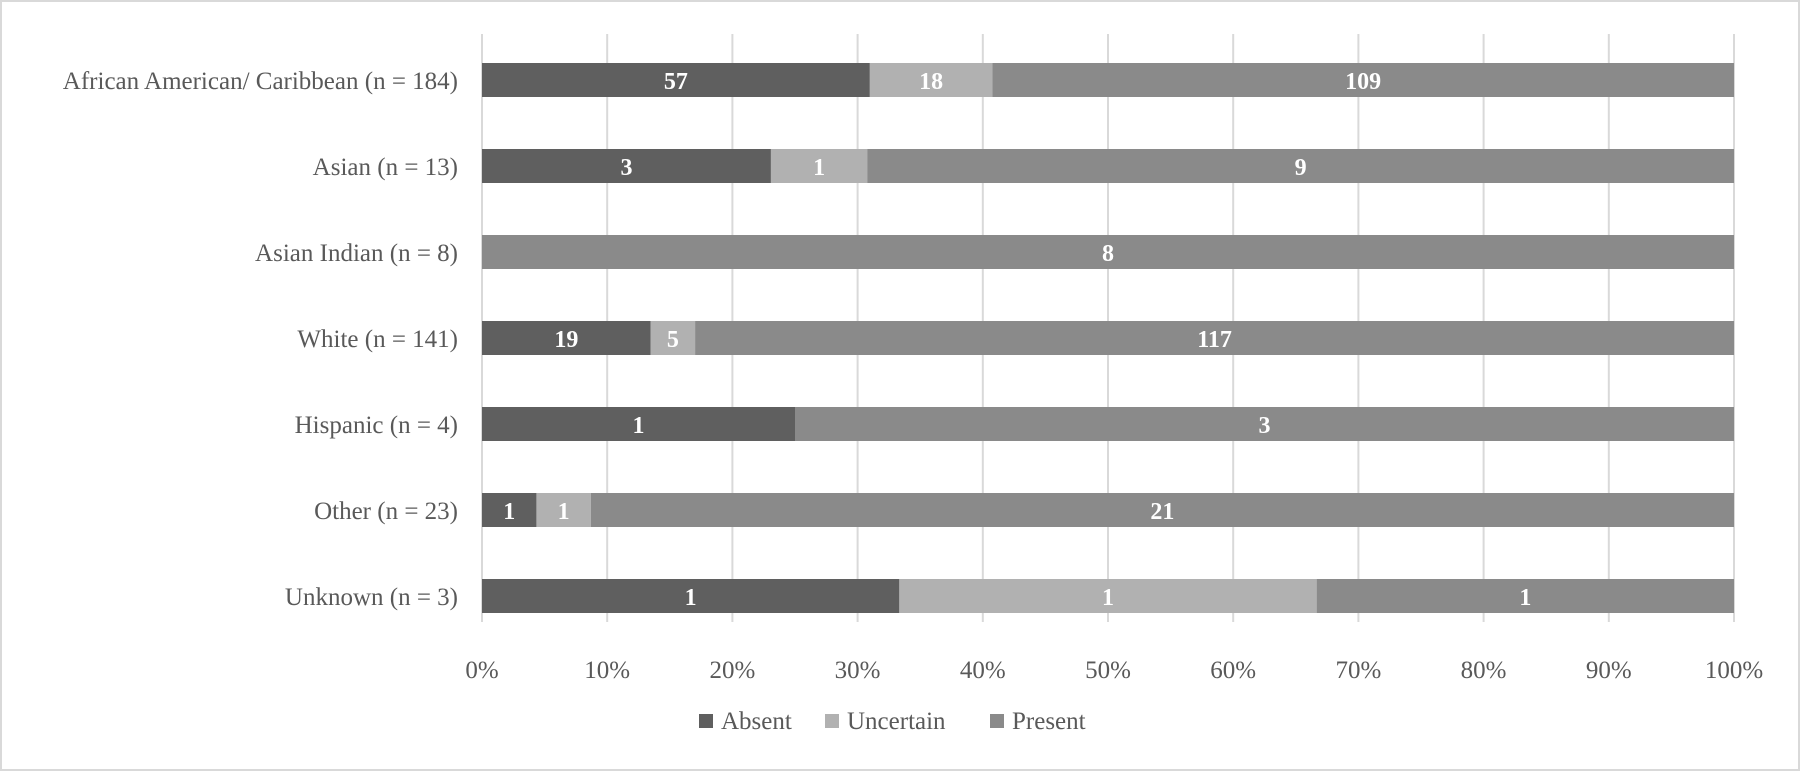 This screenshot has height=773, width=1800. What do you see at coordinates (356, 253) in the screenshot?
I see `category-label: Asian Indian (n = 8)` at bounding box center [356, 253].